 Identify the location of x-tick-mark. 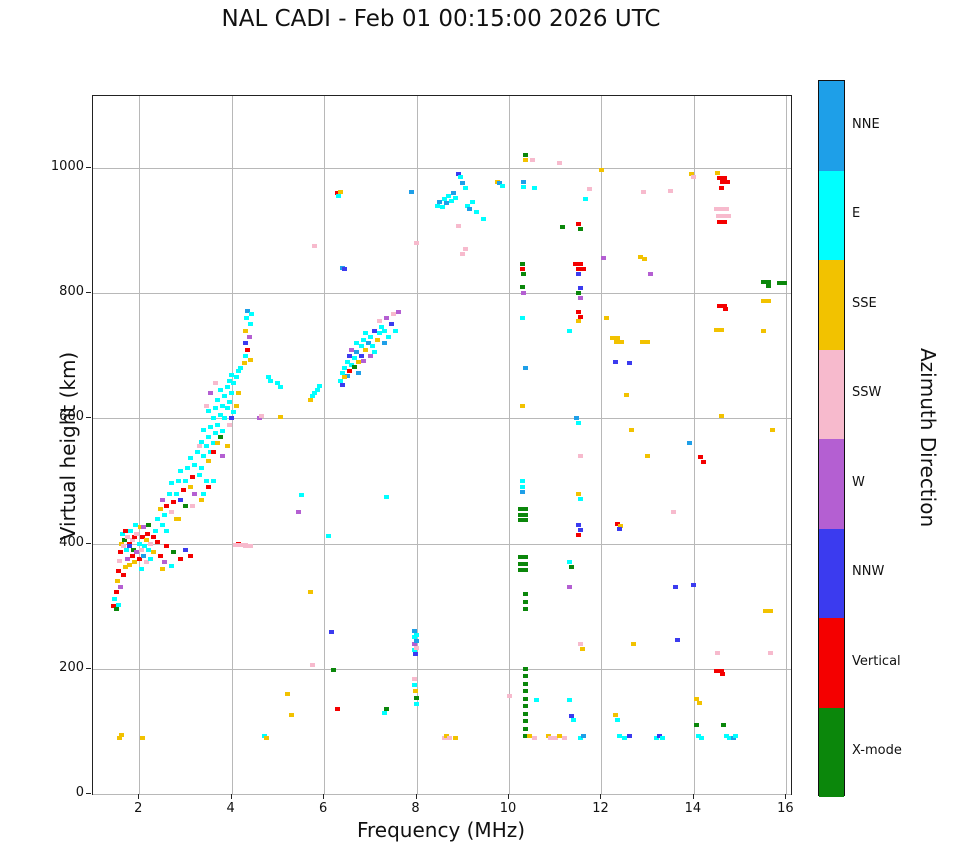
(601, 796).